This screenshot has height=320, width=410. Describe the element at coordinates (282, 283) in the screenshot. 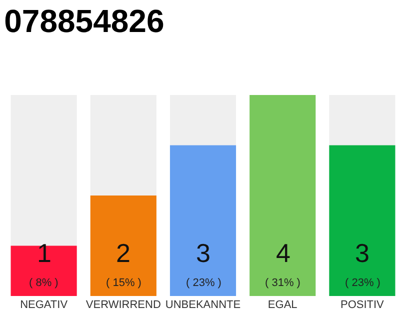

I see `annotation: ( 31% )` at that location.